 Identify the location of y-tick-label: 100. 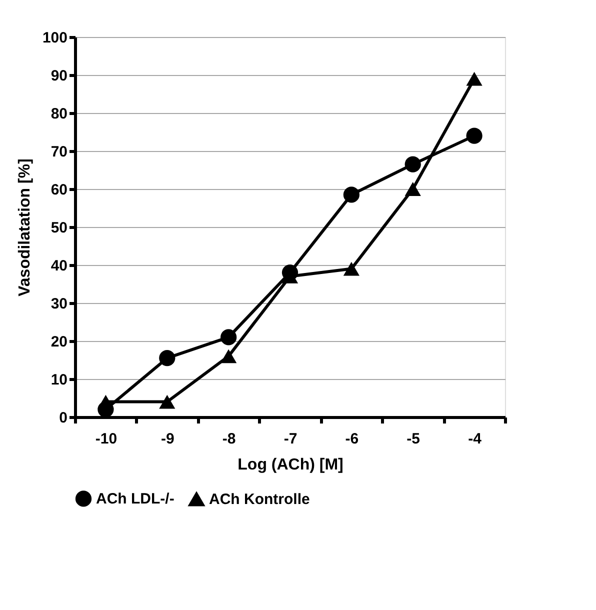
(55, 38).